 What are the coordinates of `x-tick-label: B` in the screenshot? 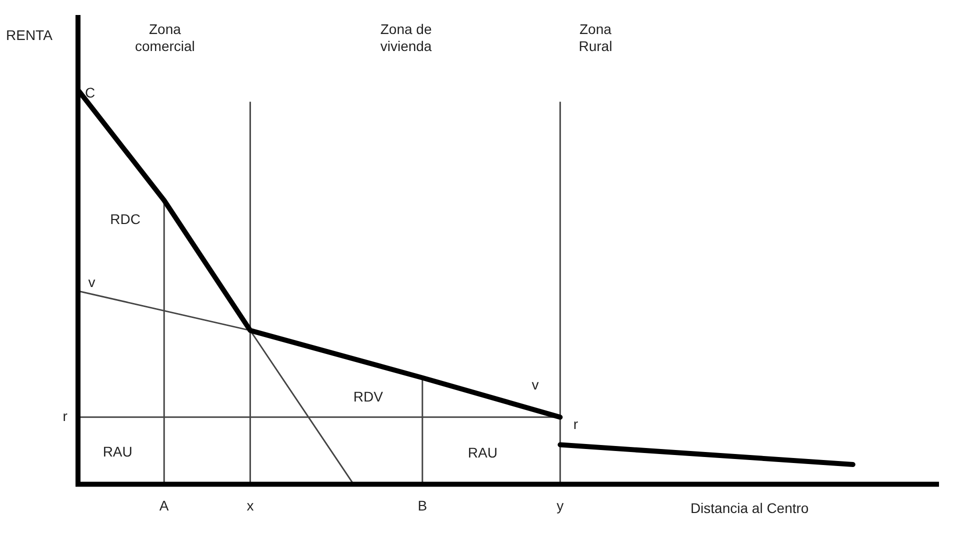 It's located at (423, 505).